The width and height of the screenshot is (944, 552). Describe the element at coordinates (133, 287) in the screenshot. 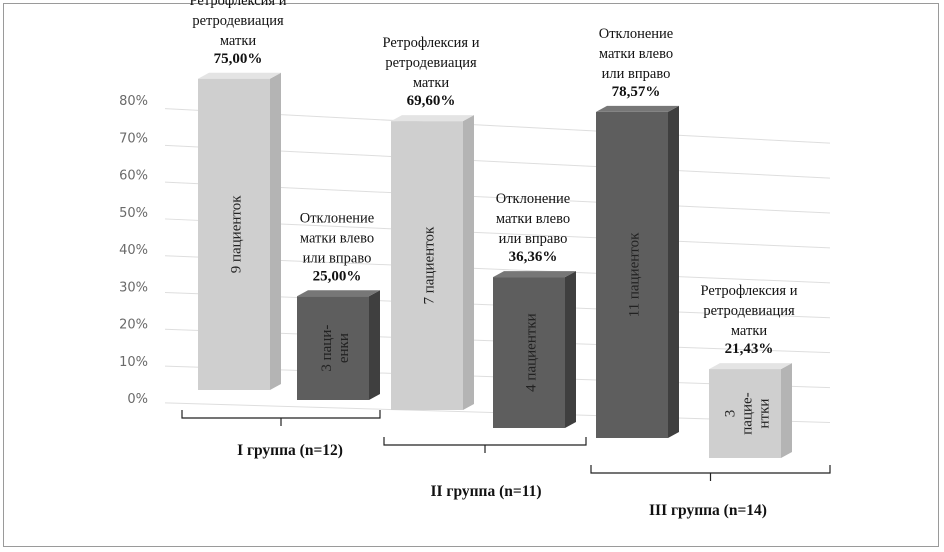

I see `y-tick-label: 30%` at that location.